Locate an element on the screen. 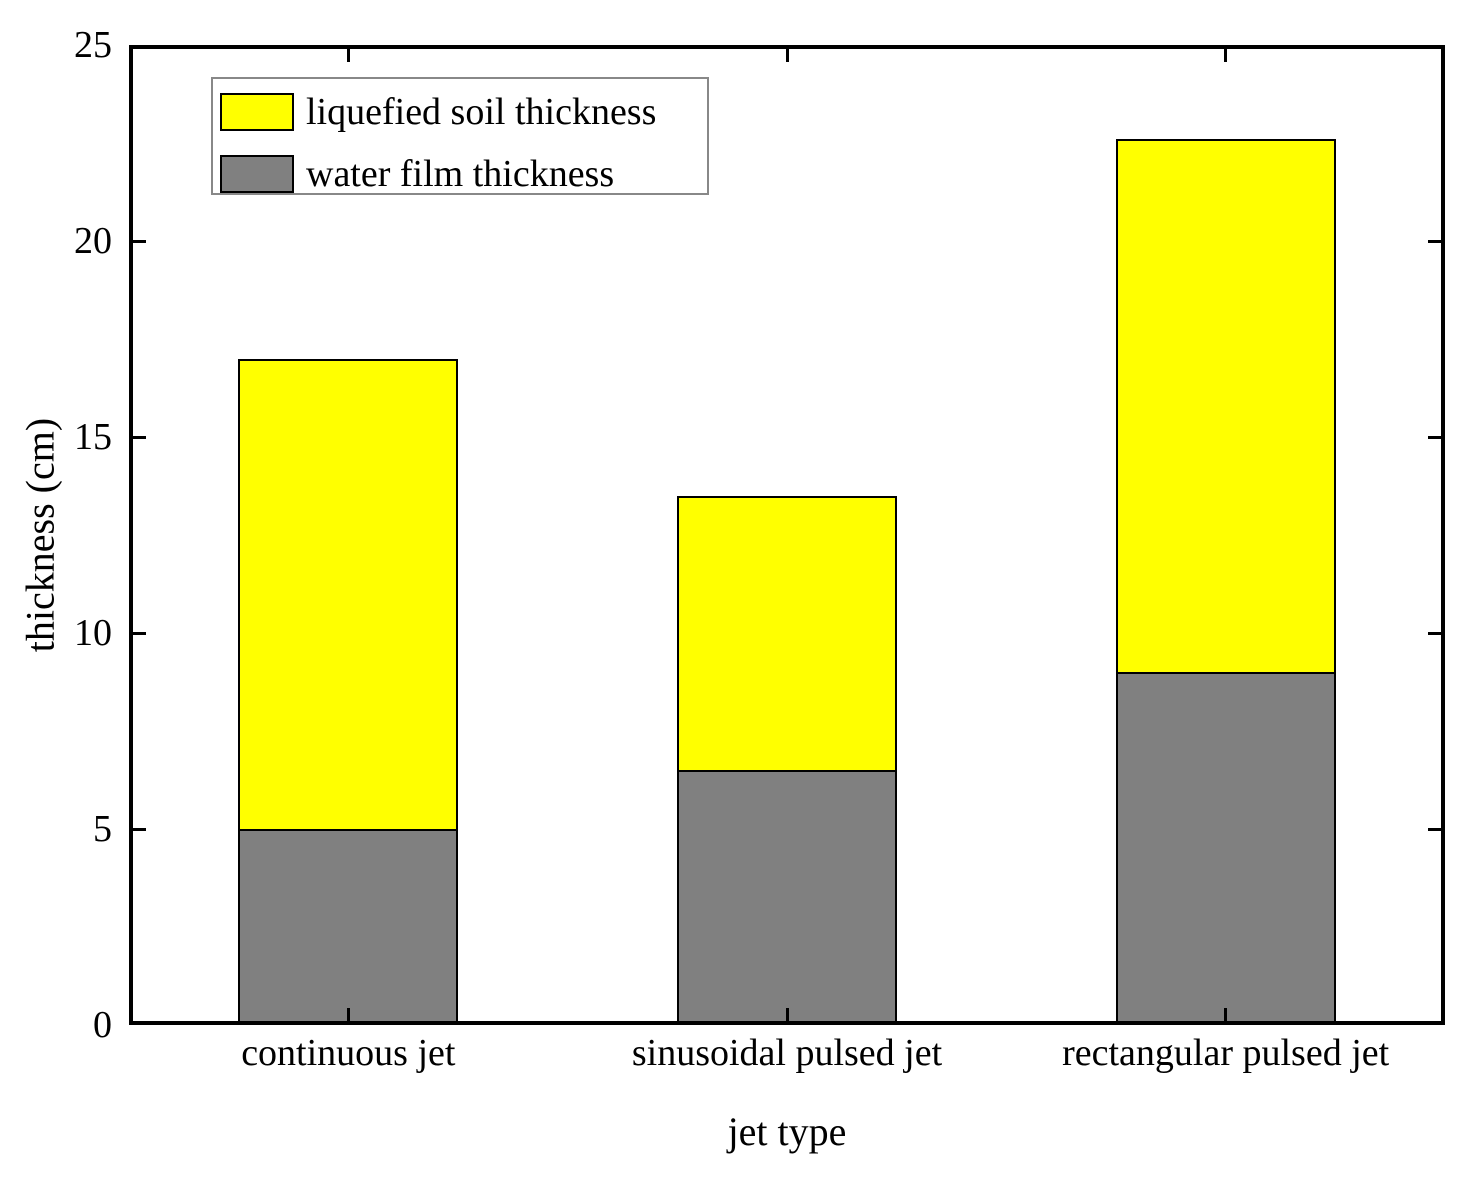  x-category-label: sinusoidal pulsed jet is located at coordinates (787, 1053).